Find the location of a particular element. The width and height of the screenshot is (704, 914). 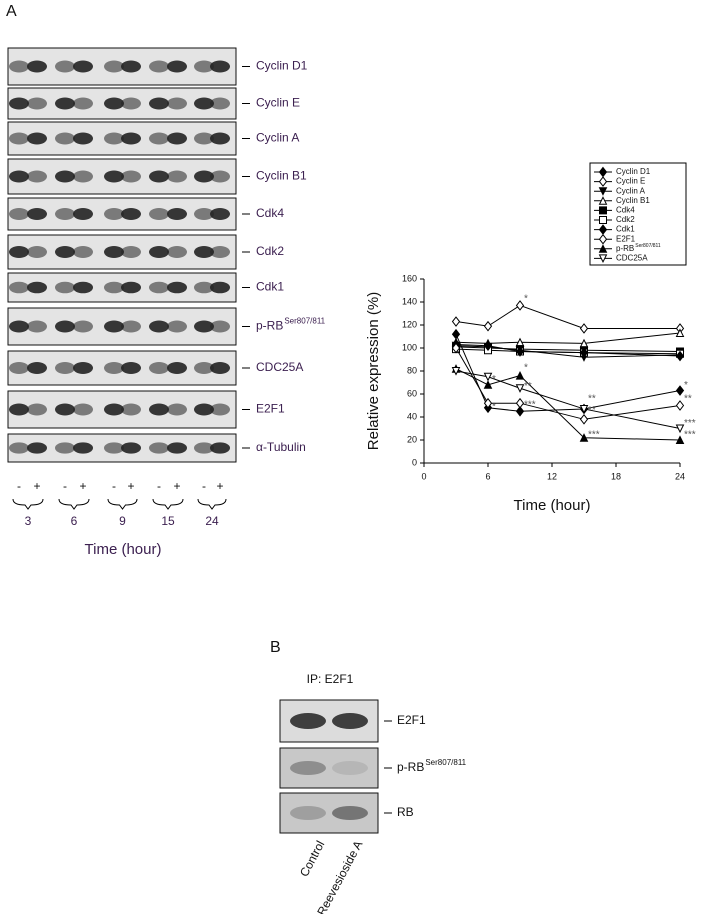

legend-label: Cdk4 is located at coordinates (625, 210).